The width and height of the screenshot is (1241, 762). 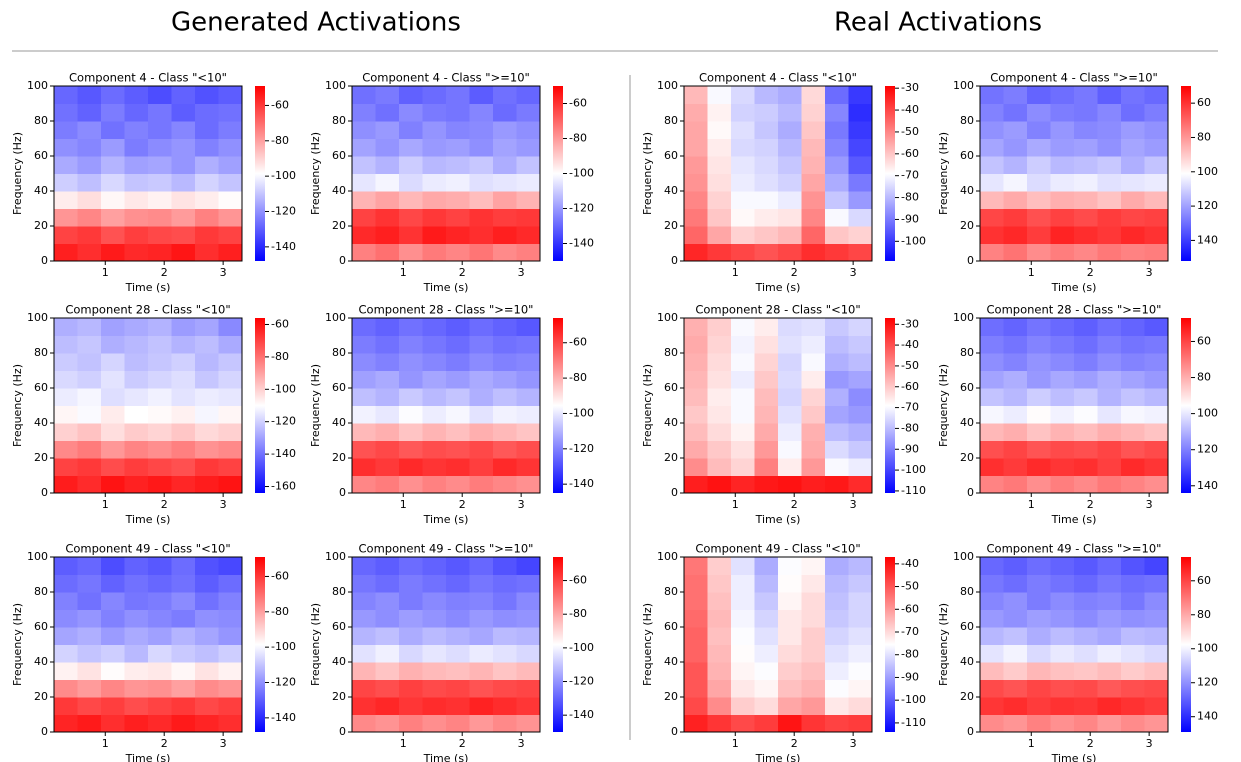 I want to click on colorbar-tick-label: 100, so click(x=1207, y=413).